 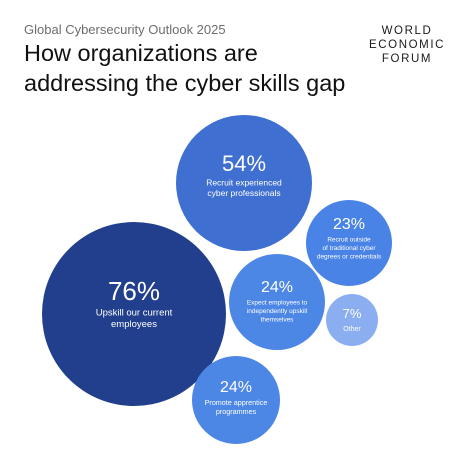 What do you see at coordinates (349, 257) in the screenshot?
I see `bubble-label-2-2: degrees or credentials` at bounding box center [349, 257].